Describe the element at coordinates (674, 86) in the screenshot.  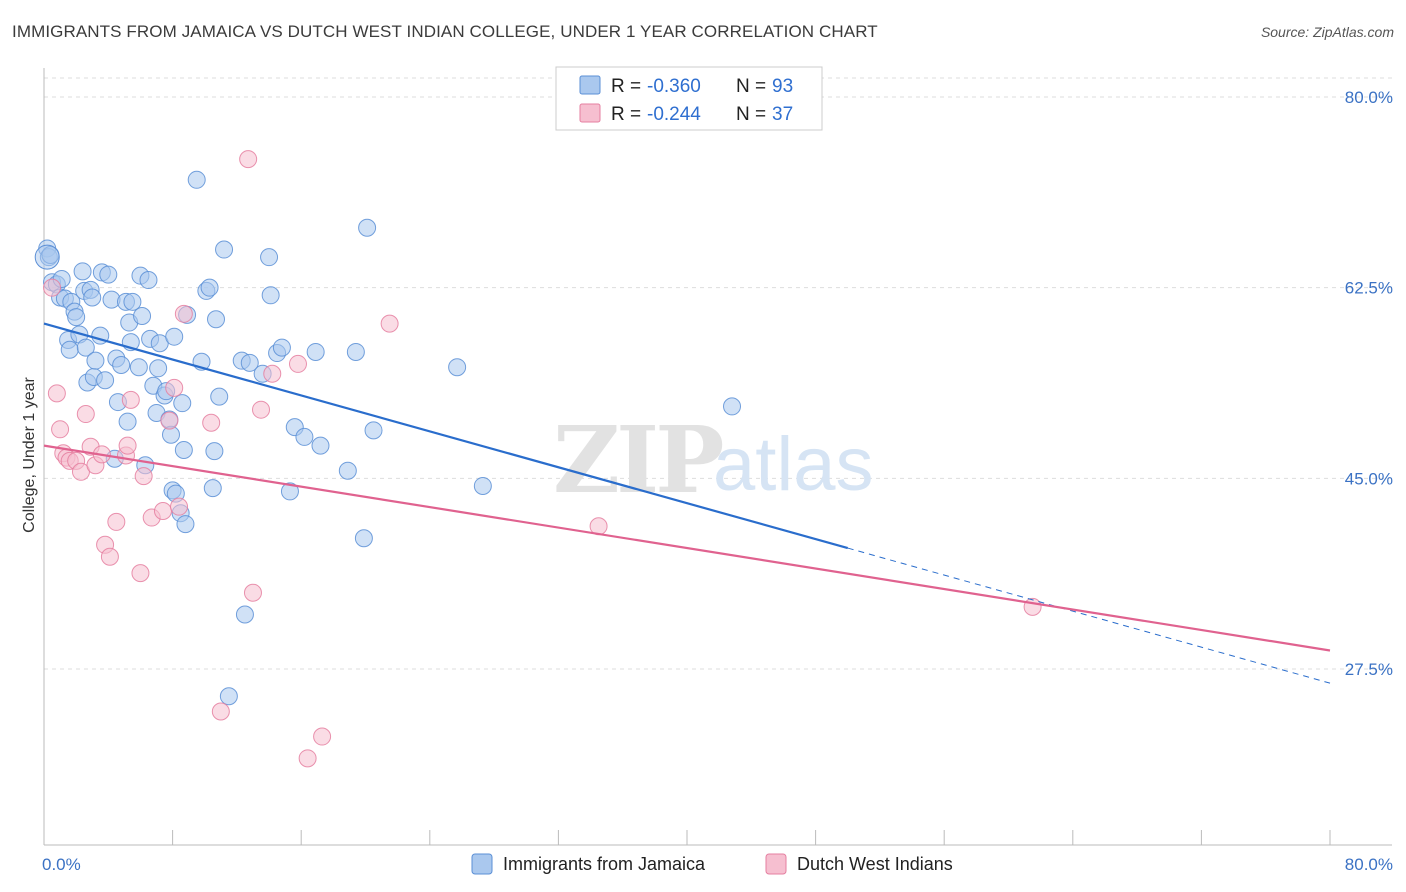
I see `legend-r-value-1: -0.360` at that location.